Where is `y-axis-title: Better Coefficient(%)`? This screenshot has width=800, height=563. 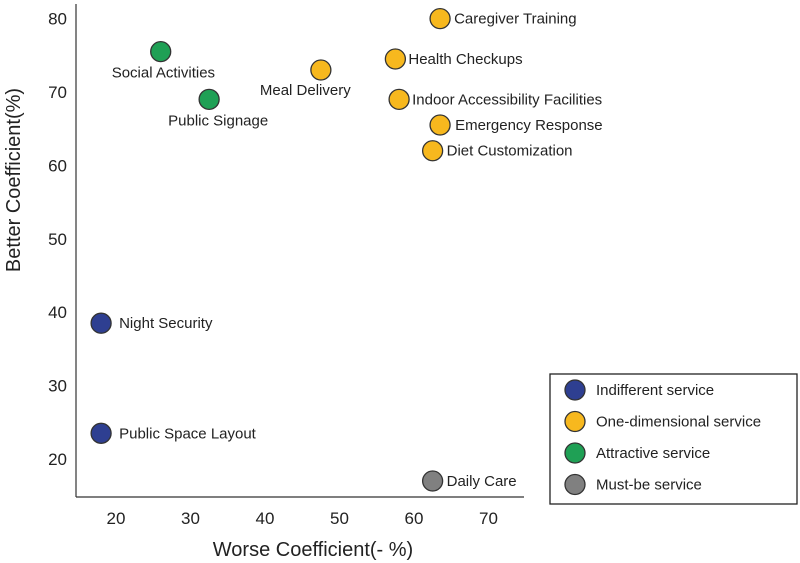 y-axis-title: Better Coefficient(%) is located at coordinates (14, 180).